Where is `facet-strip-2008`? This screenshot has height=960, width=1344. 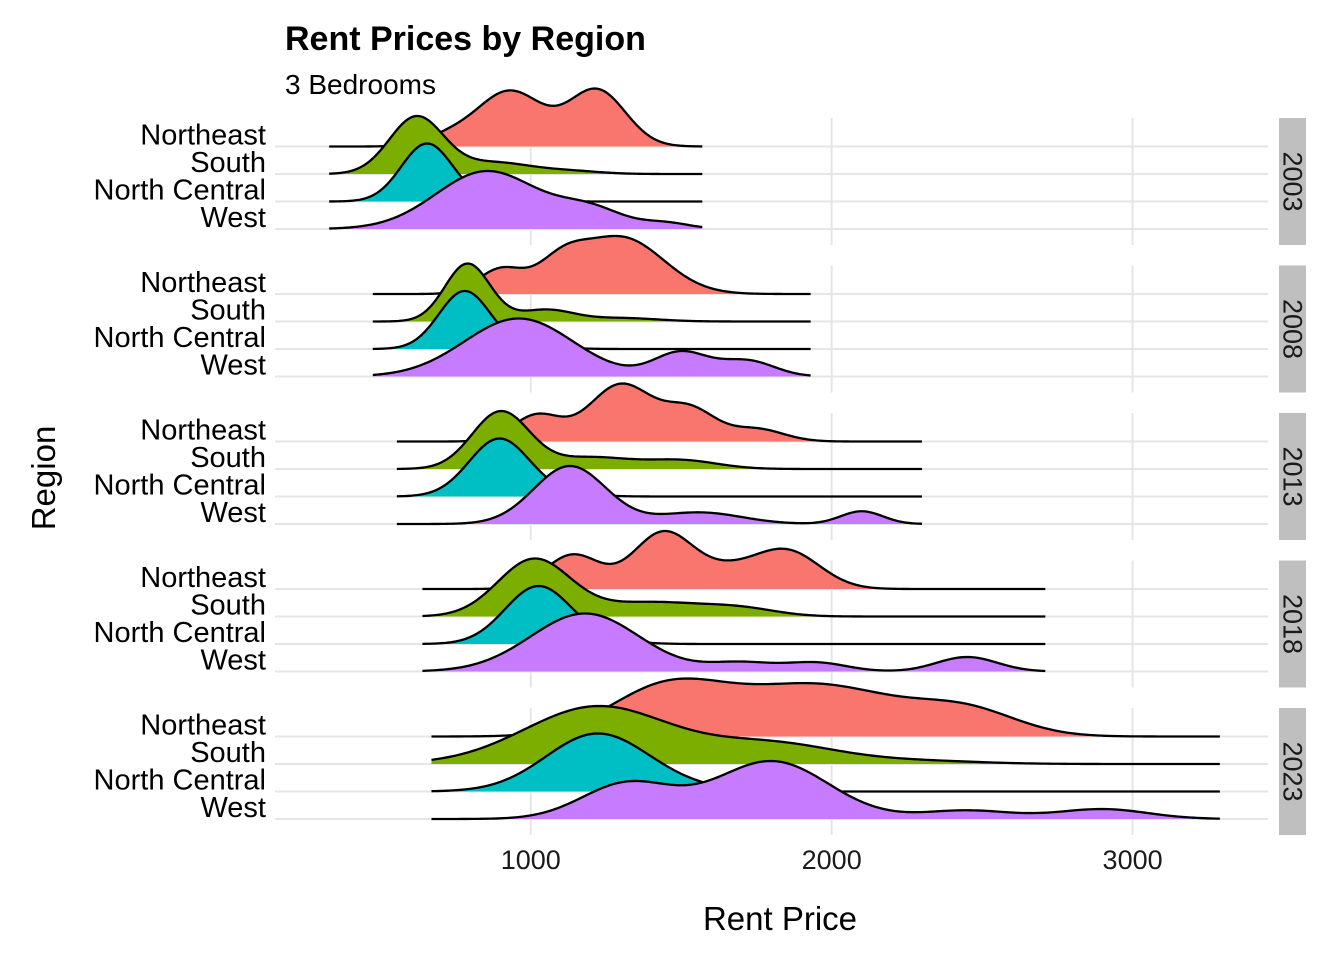 facet-strip-2008 is located at coordinates (1292, 329).